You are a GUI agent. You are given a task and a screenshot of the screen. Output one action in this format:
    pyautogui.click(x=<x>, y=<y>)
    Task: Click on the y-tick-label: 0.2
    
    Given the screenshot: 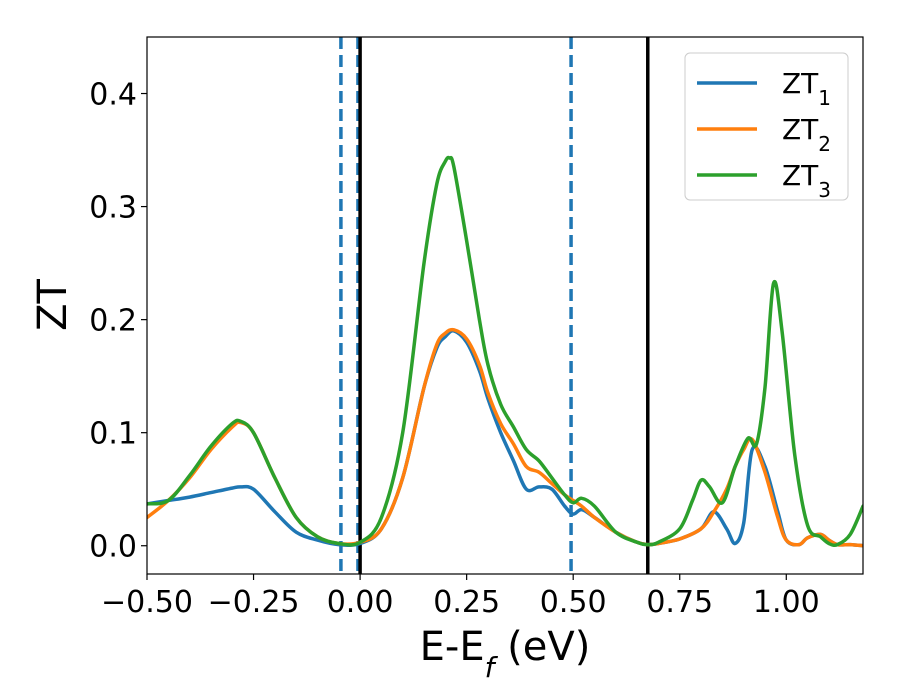 What is the action you would take?
    pyautogui.click(x=113, y=321)
    